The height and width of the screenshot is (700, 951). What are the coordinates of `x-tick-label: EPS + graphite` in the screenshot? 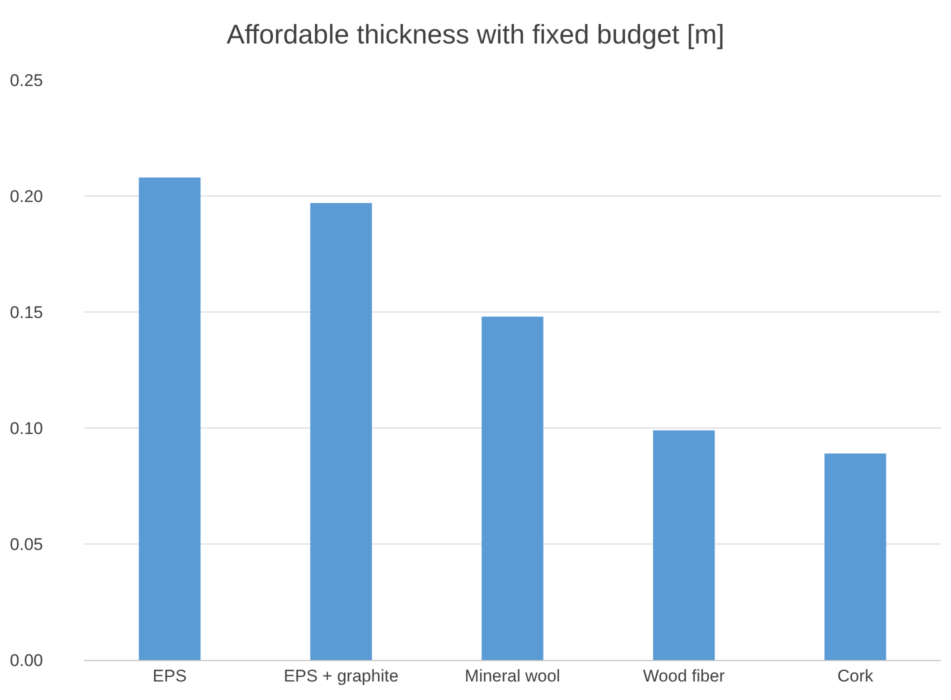 It's located at (341, 676).